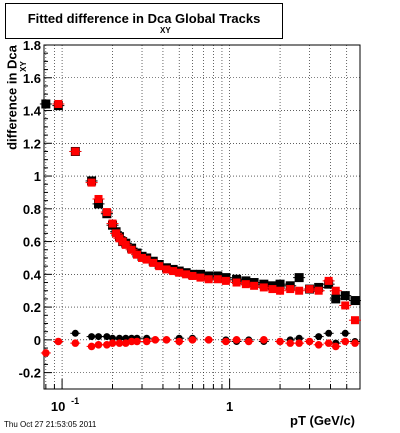  I want to click on x-axis-label: pT (GeV/c), so click(323, 420).